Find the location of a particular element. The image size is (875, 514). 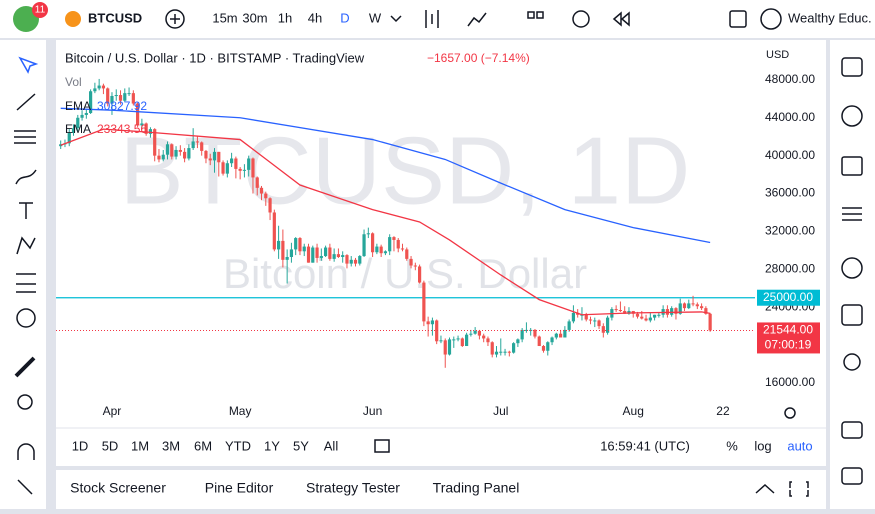

chart-type is located at coordinates (432, 19).